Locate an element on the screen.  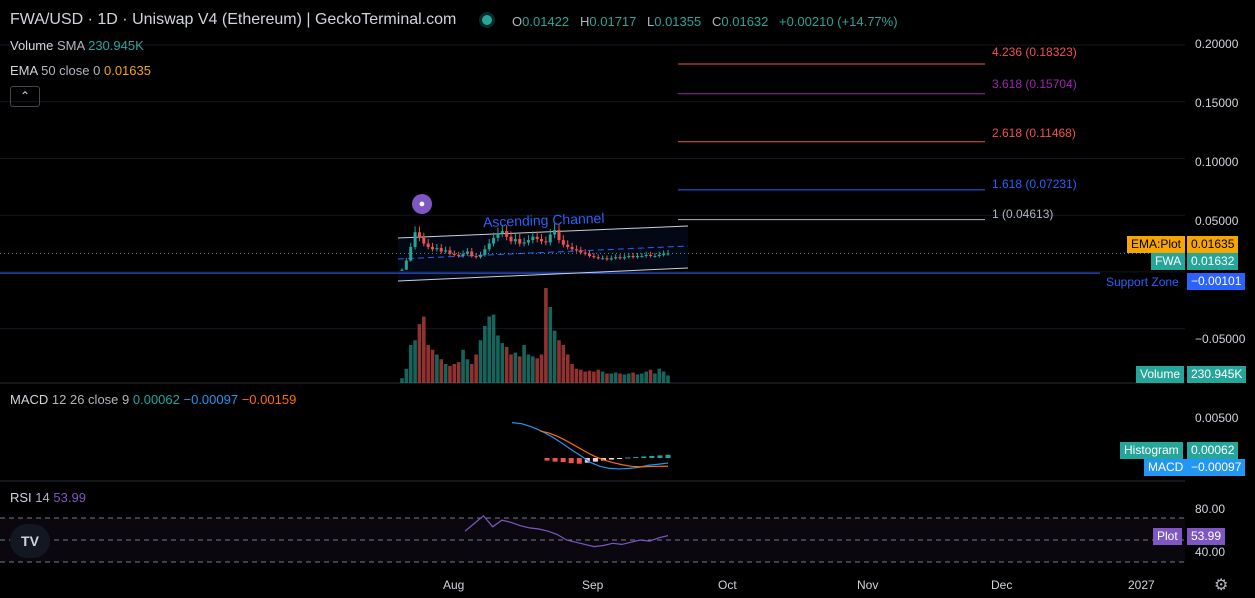
volume-legend-value: 230.945K is located at coordinates (116, 45).